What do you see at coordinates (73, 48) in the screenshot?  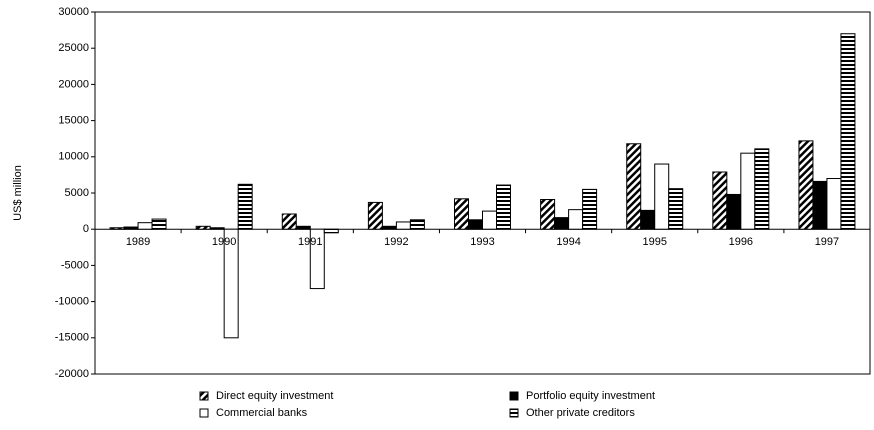 I see `y-tick-label: 25000` at bounding box center [73, 48].